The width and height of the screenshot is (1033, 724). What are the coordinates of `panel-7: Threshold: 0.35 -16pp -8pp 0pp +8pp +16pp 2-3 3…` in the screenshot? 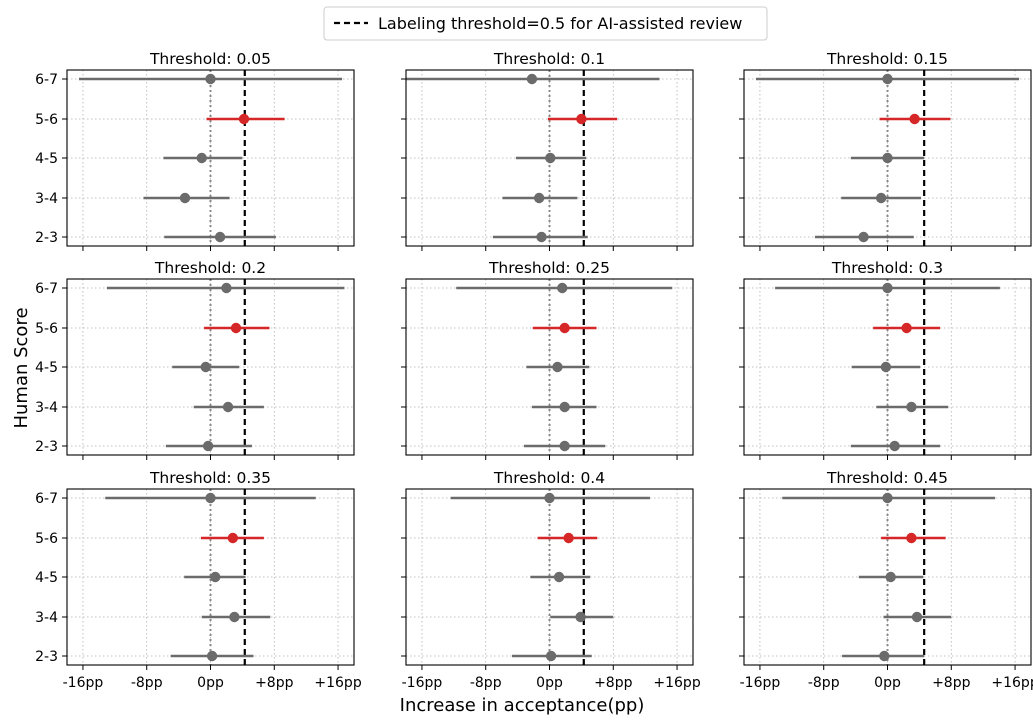 It's located at (198, 580).